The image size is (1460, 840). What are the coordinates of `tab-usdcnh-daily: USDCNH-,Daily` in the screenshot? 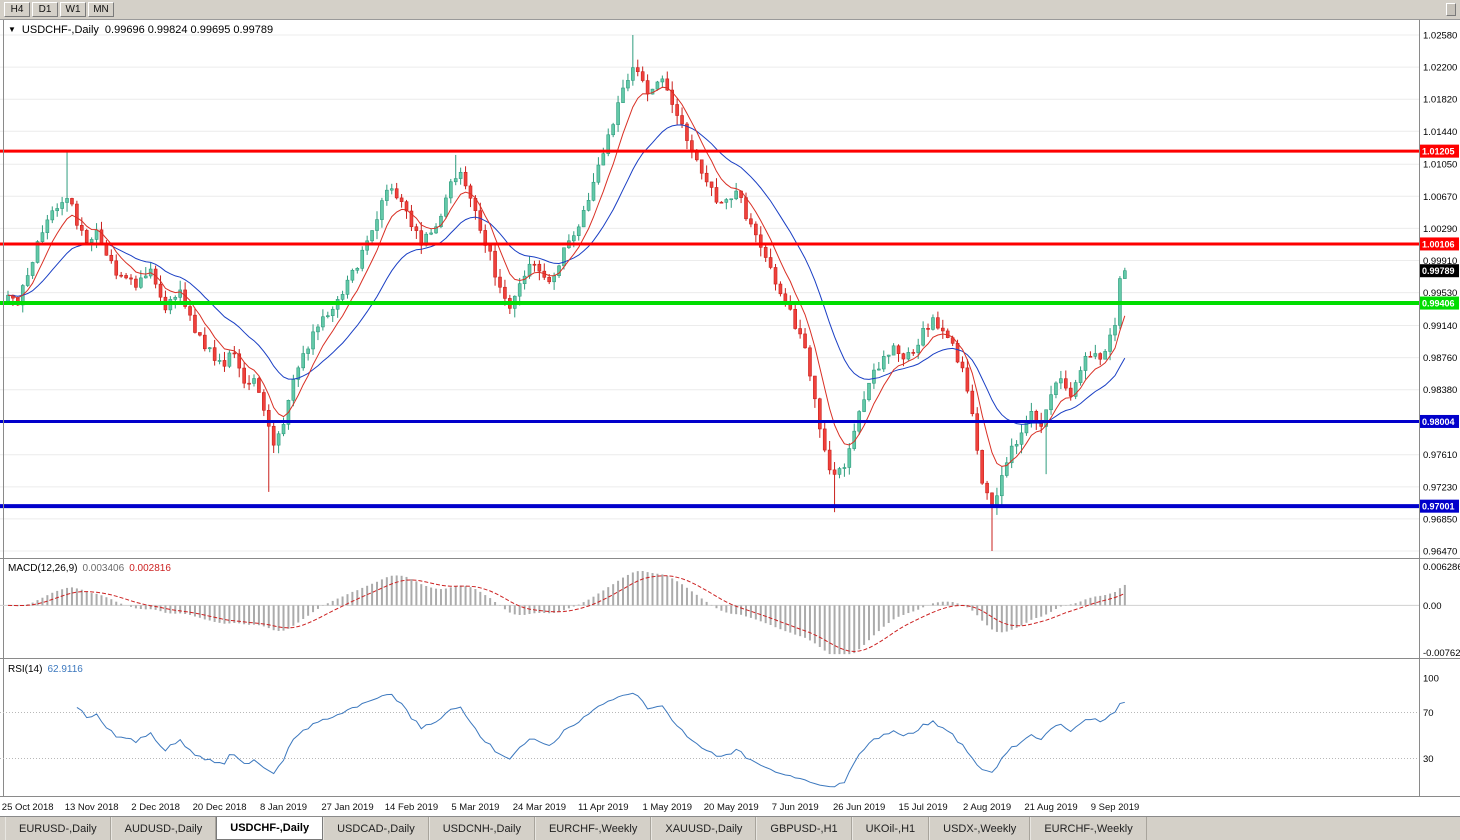 It's located at (481, 828).